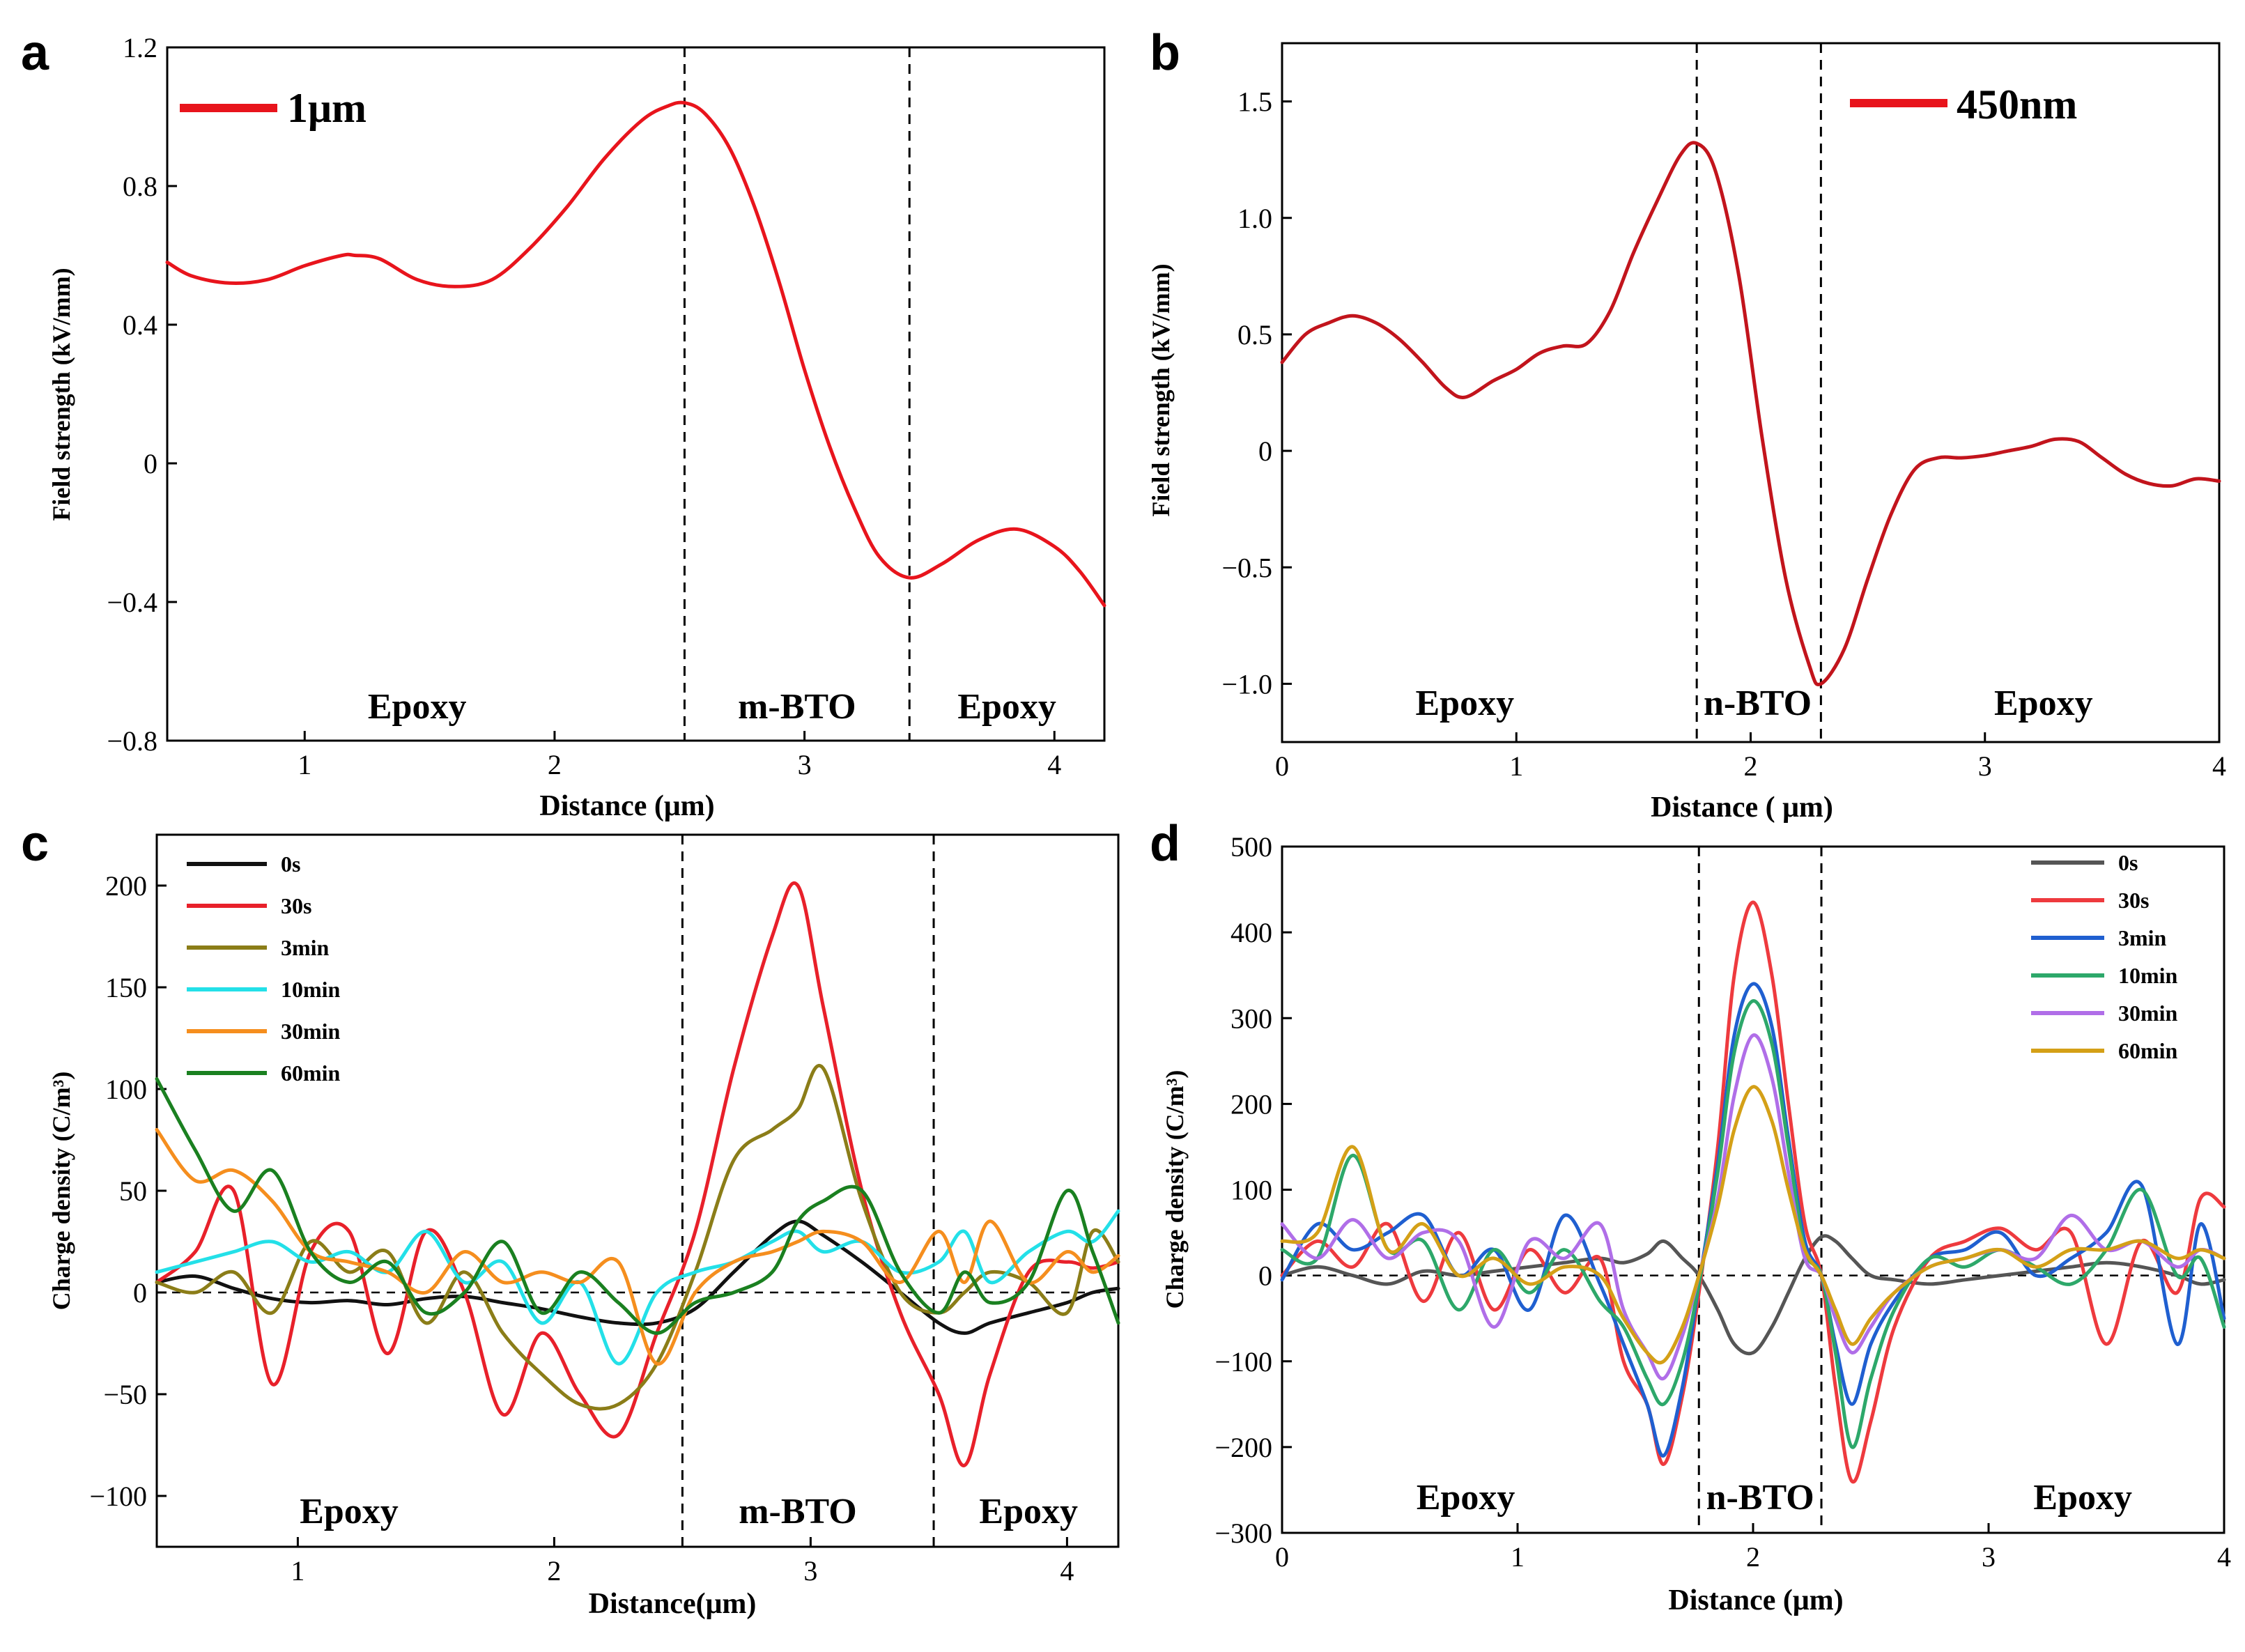  Describe the element at coordinates (132, 602) in the screenshot. I see `y-tick-label-a-1: −0.4` at that location.